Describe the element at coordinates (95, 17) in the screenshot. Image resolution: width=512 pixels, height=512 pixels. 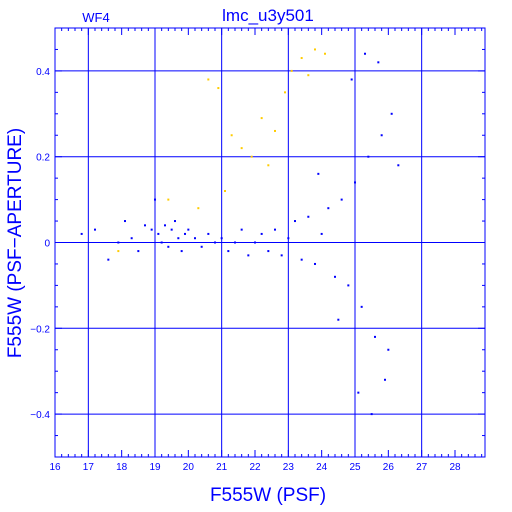
I see `chip-label: WF4` at that location.